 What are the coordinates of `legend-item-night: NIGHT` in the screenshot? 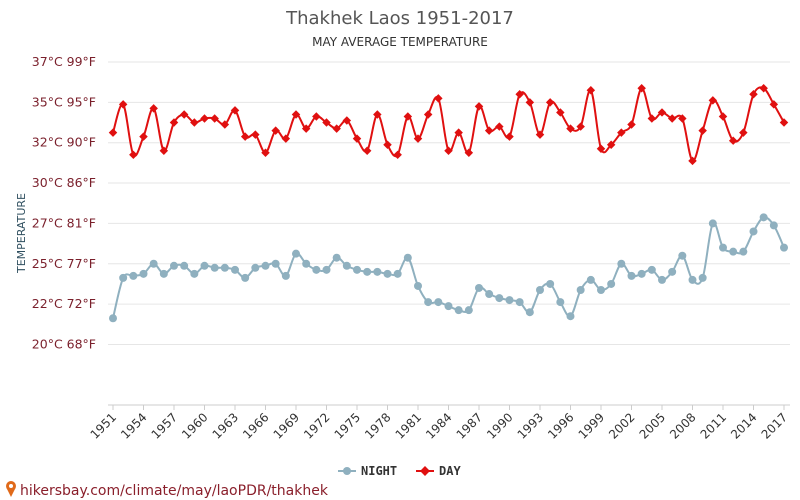 It's located at (367, 471).